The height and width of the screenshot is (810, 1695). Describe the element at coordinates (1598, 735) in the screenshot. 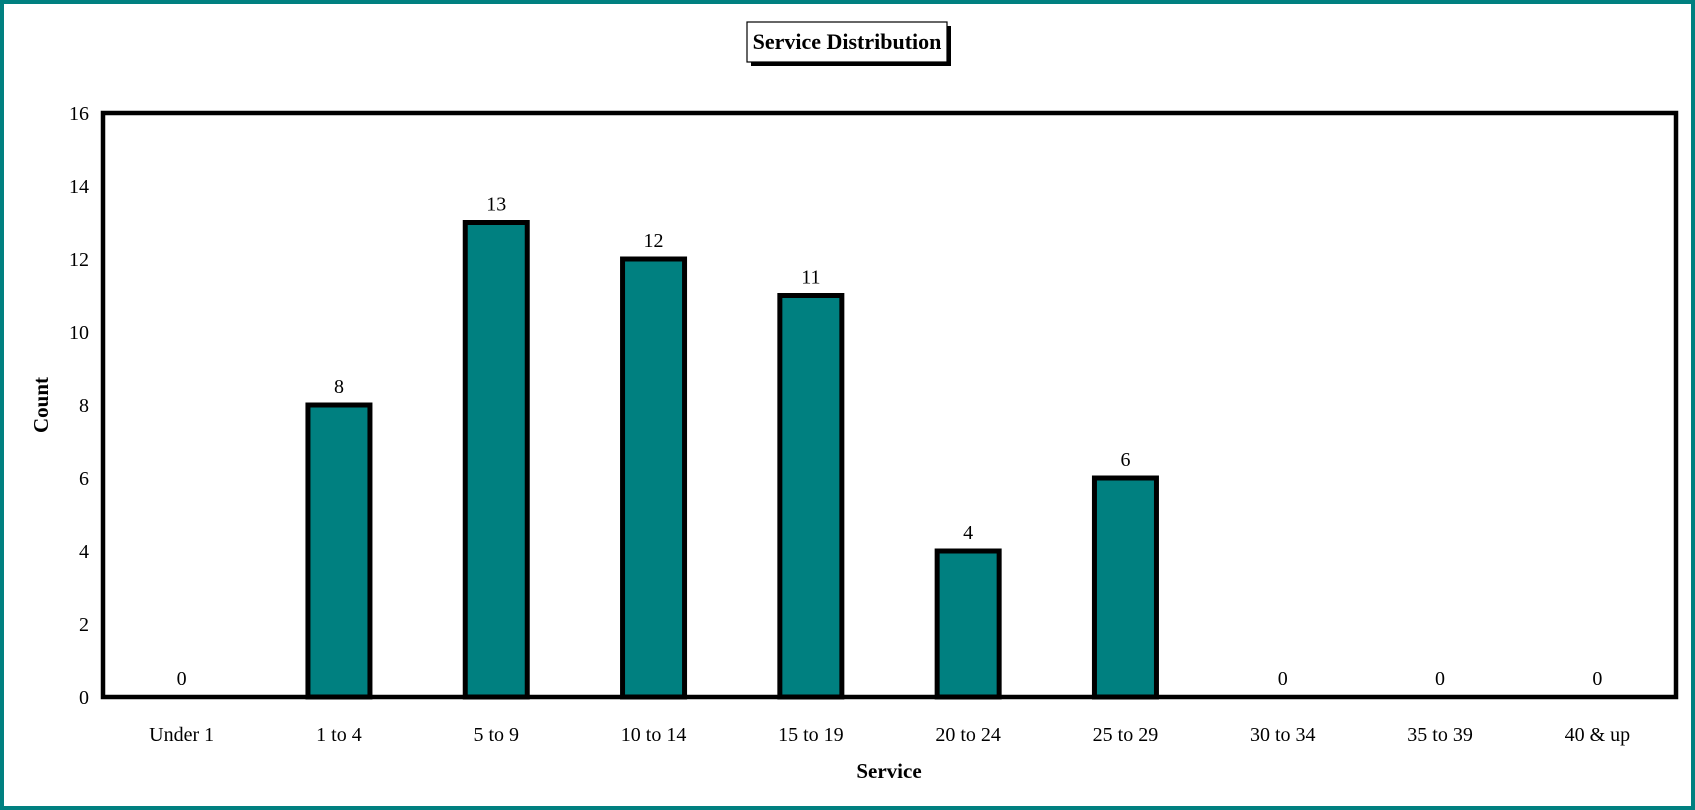

I see `x-tick-label: 40 & up` at that location.